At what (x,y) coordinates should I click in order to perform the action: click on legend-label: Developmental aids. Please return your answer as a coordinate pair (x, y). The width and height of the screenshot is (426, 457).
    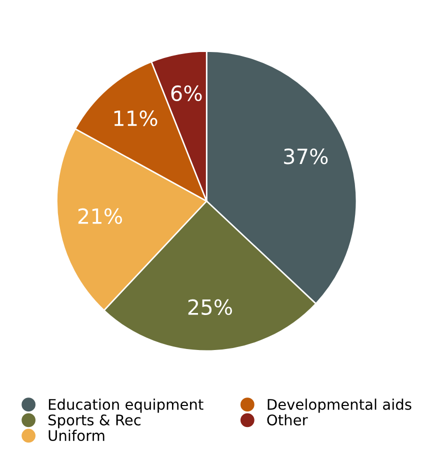
    Looking at the image, I should click on (340, 405).